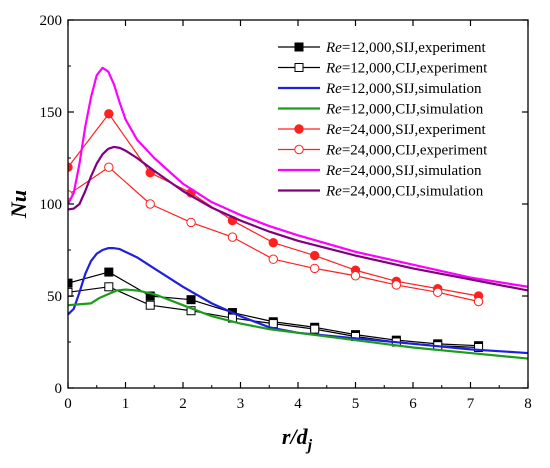 The image size is (550, 468). Describe the element at coordinates (406, 130) in the screenshot. I see `legend-label: Re=24,000,SIJ,experiment` at that location.